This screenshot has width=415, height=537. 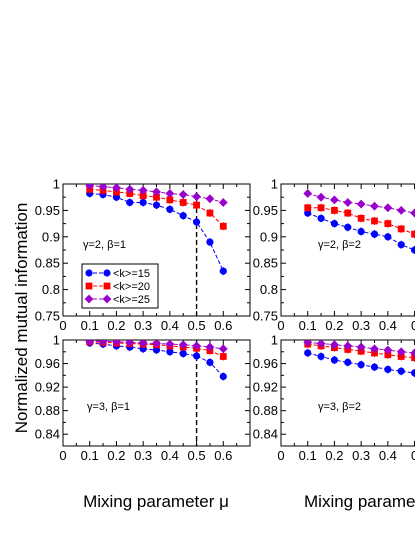 I want to click on y-tick-label: 0.8, so click(x=269, y=289).